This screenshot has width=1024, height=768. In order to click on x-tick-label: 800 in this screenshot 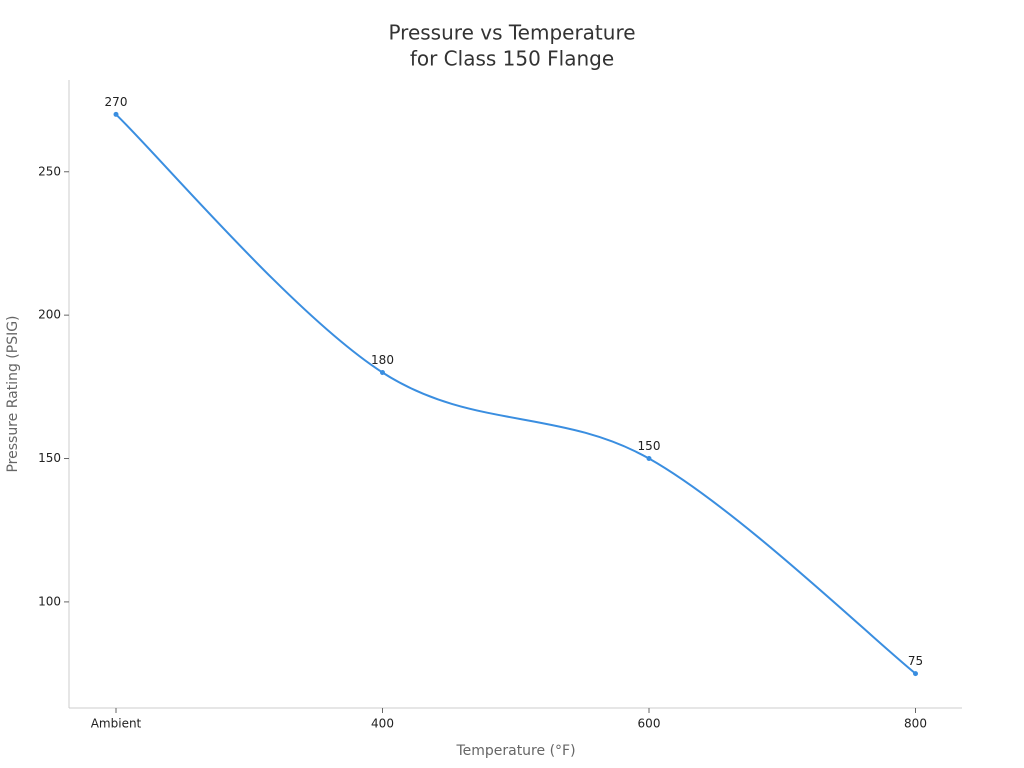, I will do `click(915, 724)`.